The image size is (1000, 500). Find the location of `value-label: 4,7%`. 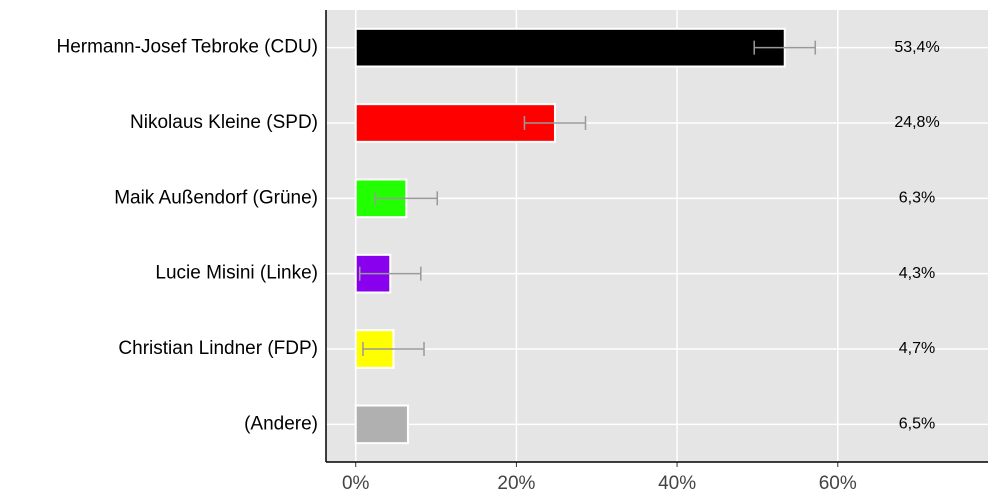

value-label: 4,7% is located at coordinates (917, 348).